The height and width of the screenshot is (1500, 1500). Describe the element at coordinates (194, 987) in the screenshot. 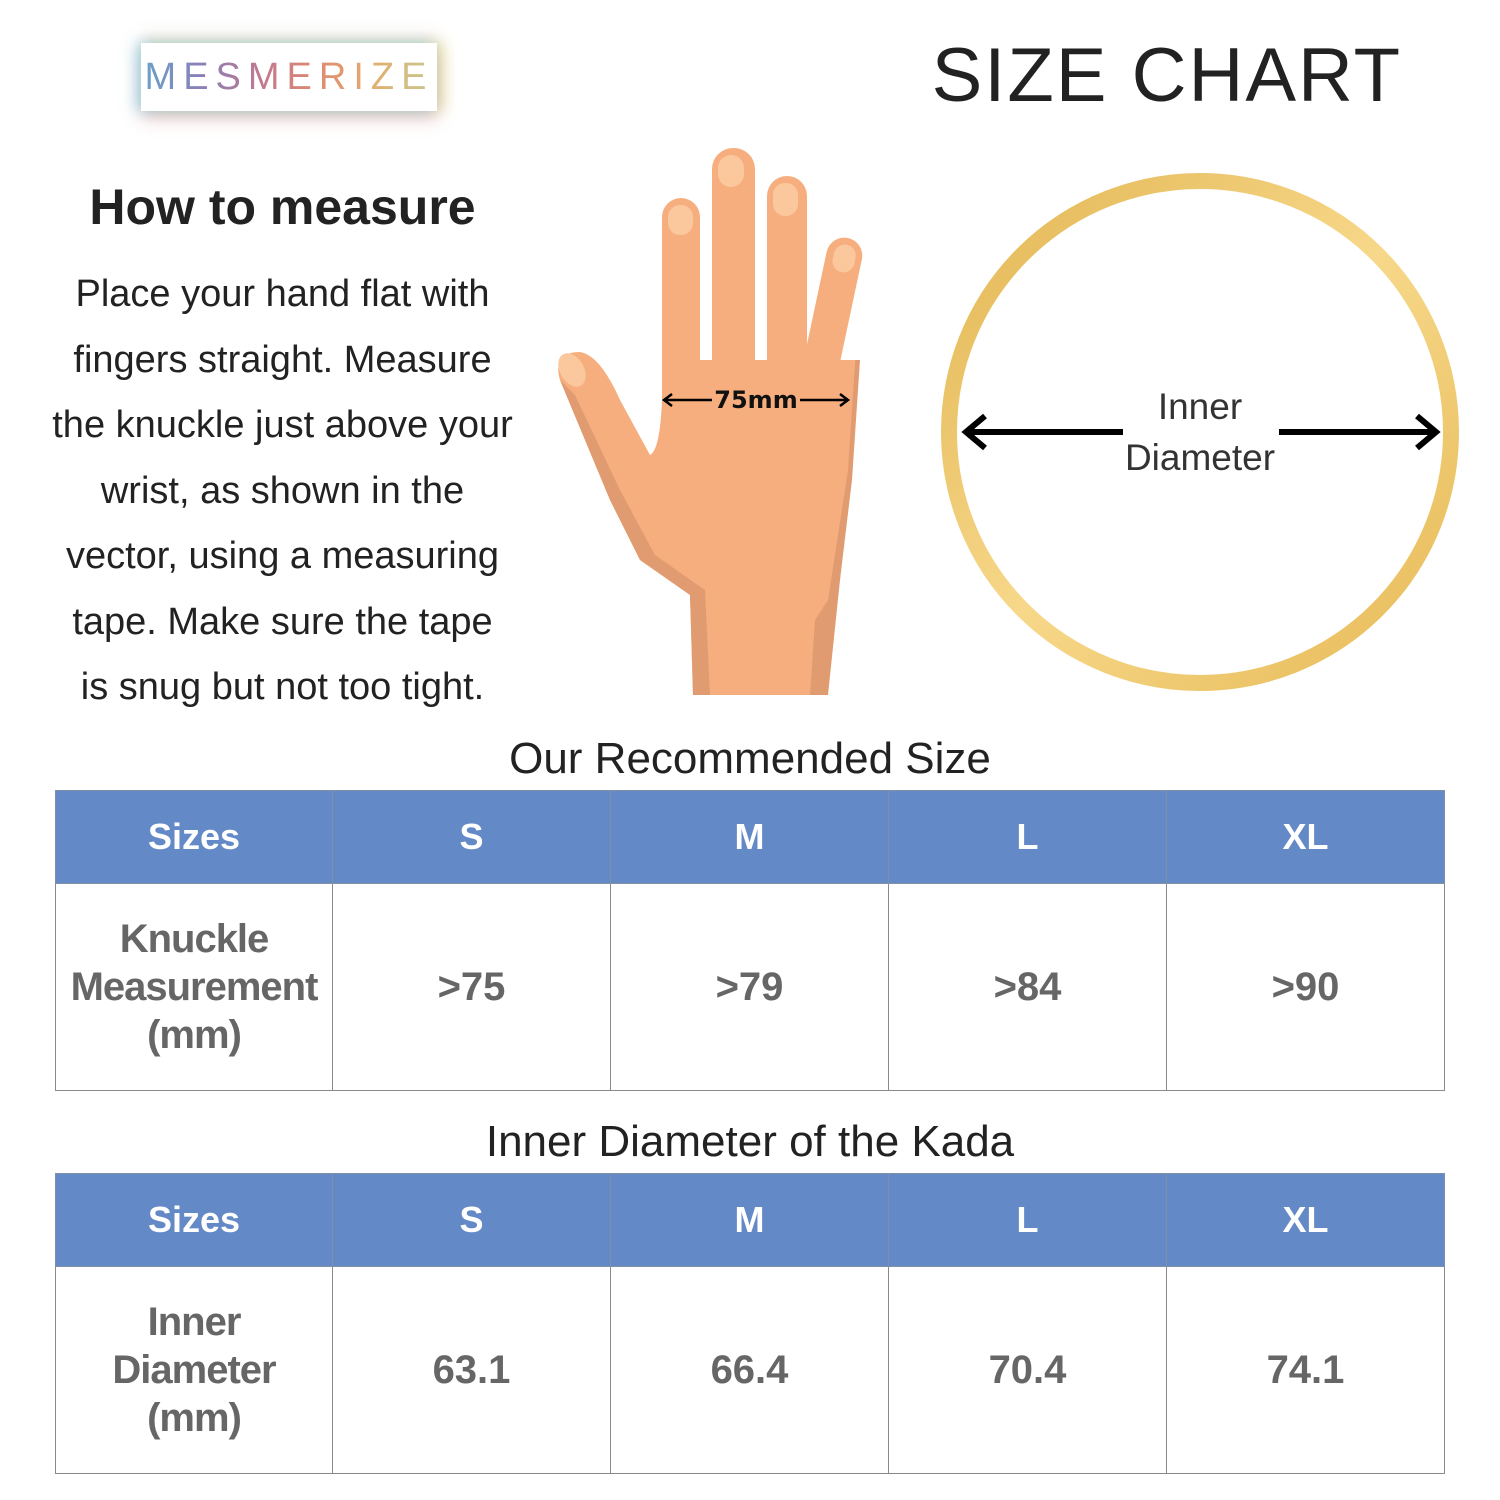

I see `row-label: Knuckle Measurement (mm)` at that location.